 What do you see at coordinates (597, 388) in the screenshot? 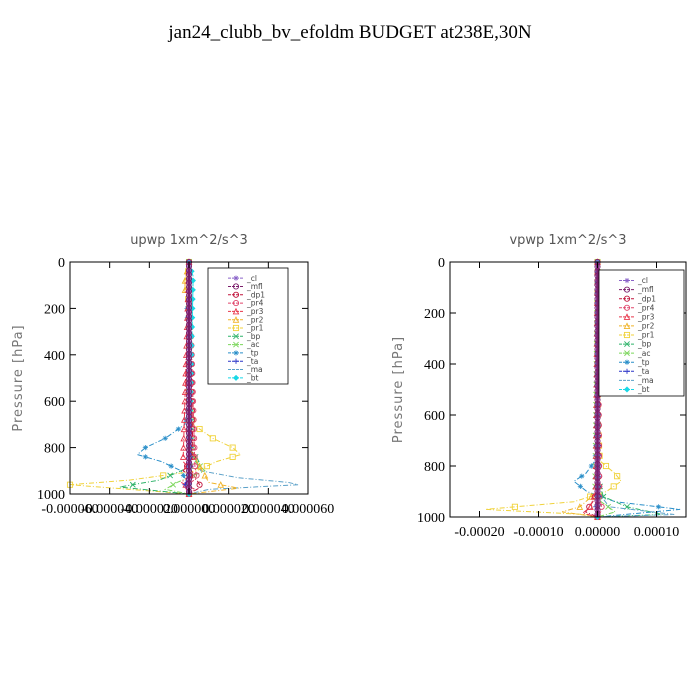
I see `series-mfl` at bounding box center [597, 388].